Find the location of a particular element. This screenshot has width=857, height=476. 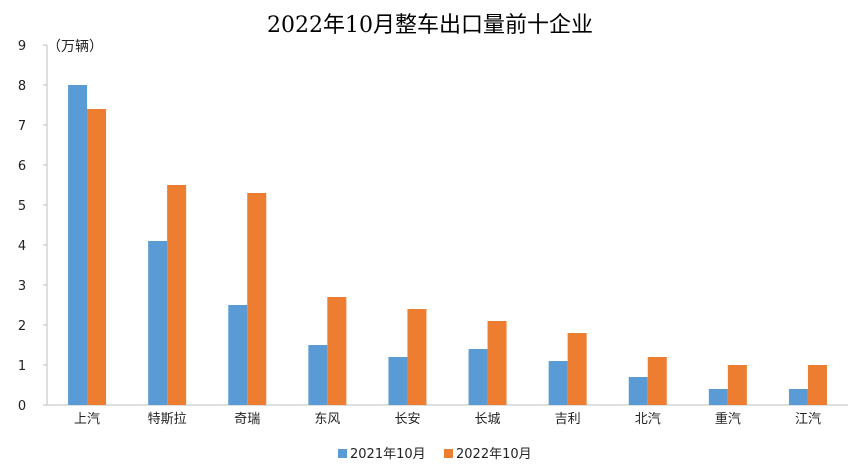

legend-label: 2022年10月 is located at coordinates (494, 454).